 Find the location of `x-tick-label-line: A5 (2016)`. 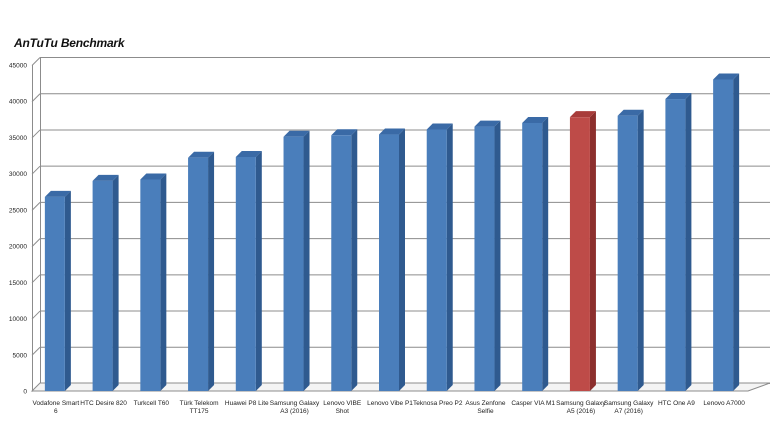

x-tick-label-line: A5 (2016) is located at coordinates (581, 411).